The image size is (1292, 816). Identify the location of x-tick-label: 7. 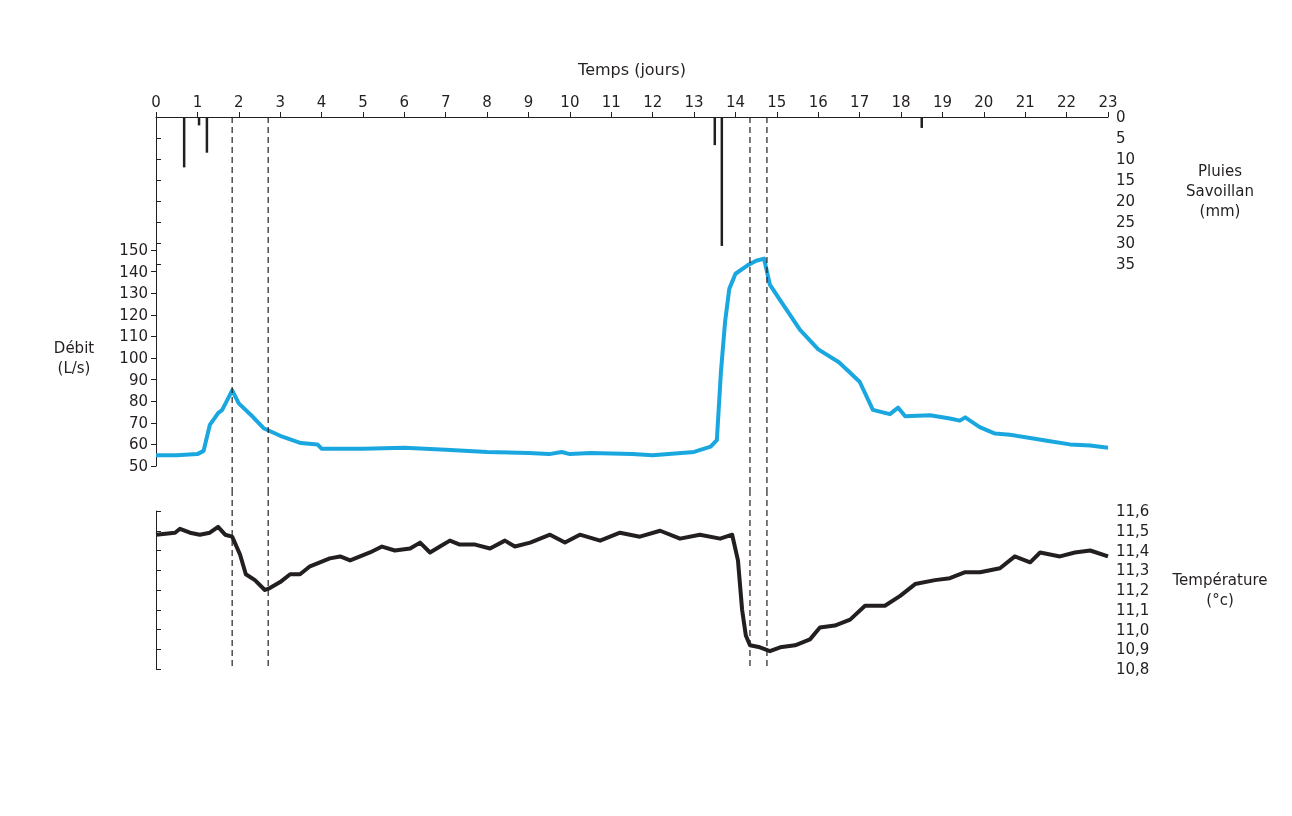
(445, 101).